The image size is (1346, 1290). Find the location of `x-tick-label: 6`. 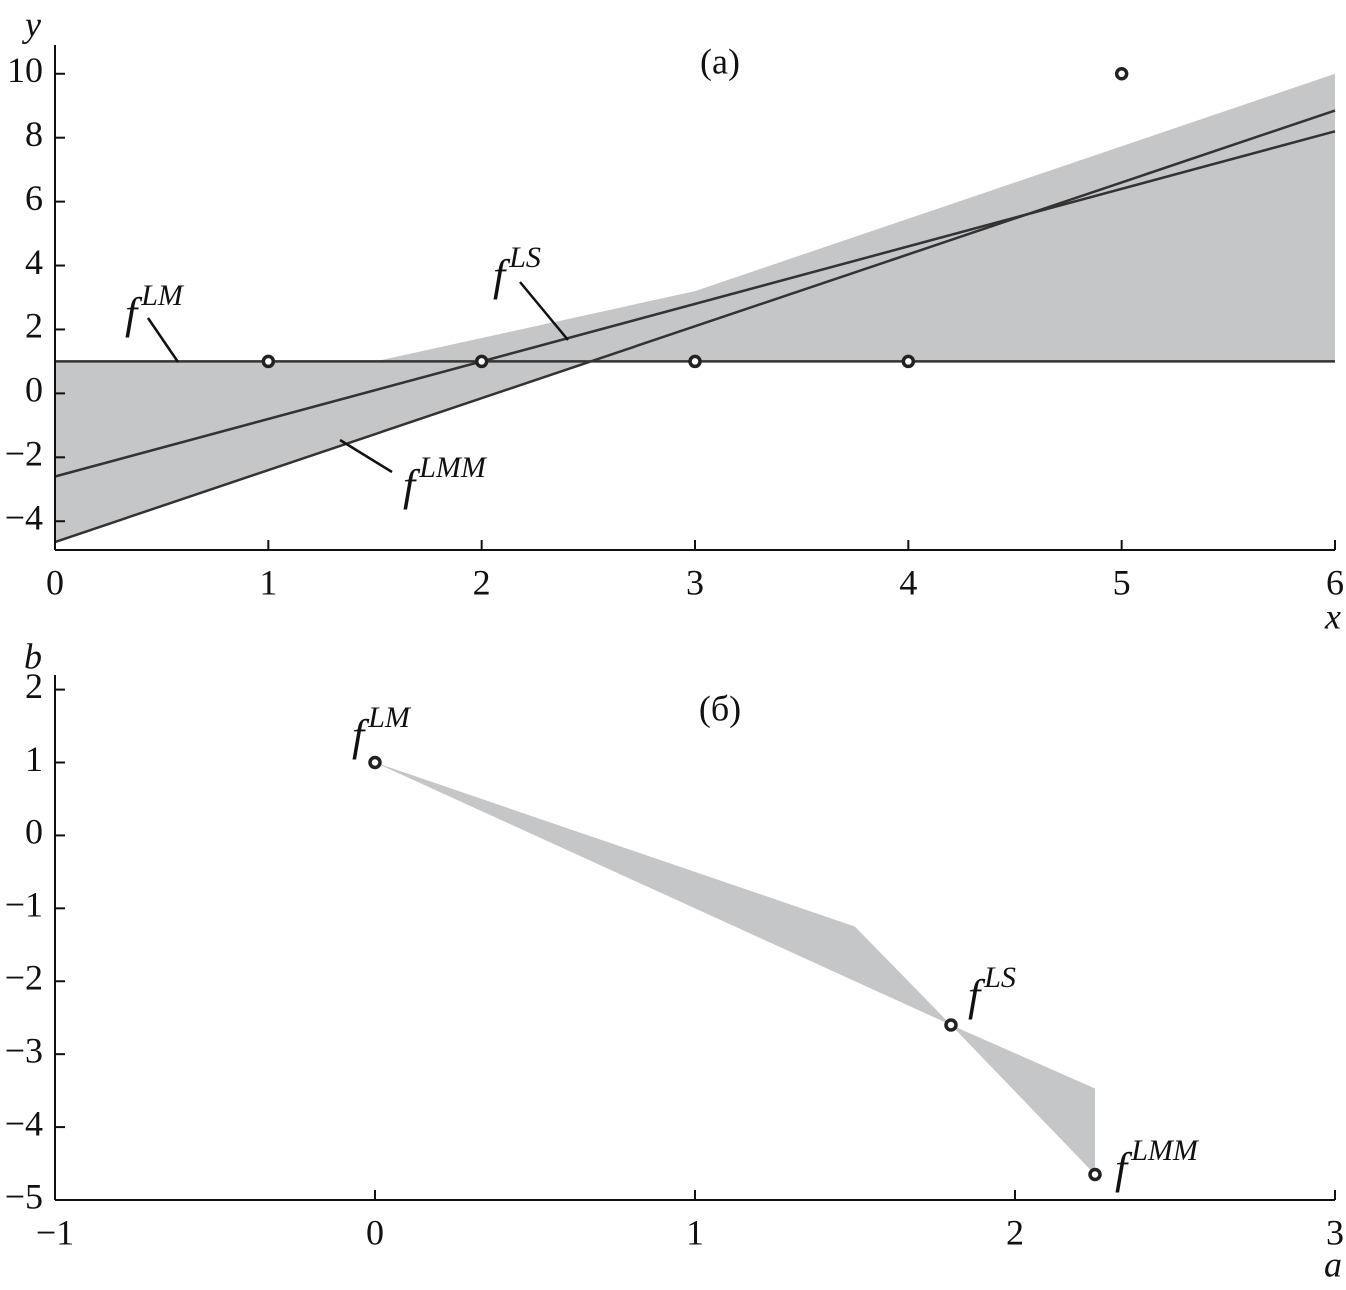

x-tick-label: 6 is located at coordinates (1335, 582).